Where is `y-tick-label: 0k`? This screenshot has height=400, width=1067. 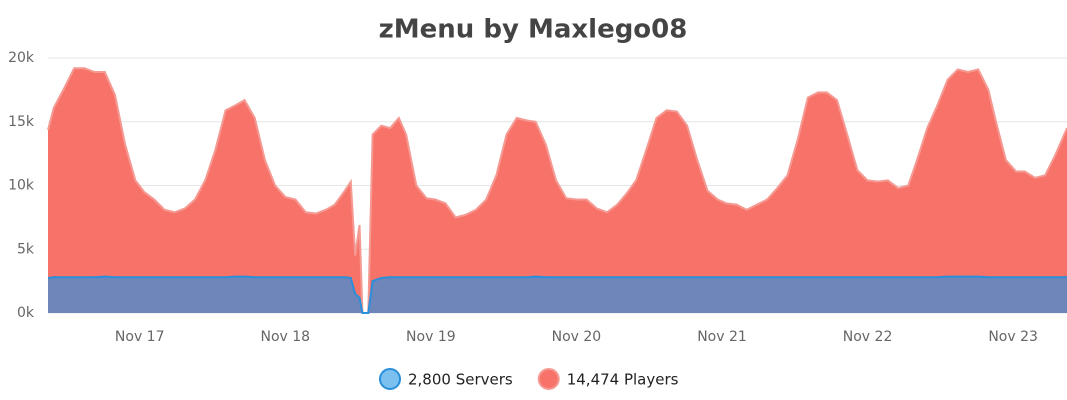 y-tick-label: 0k is located at coordinates (26, 313).